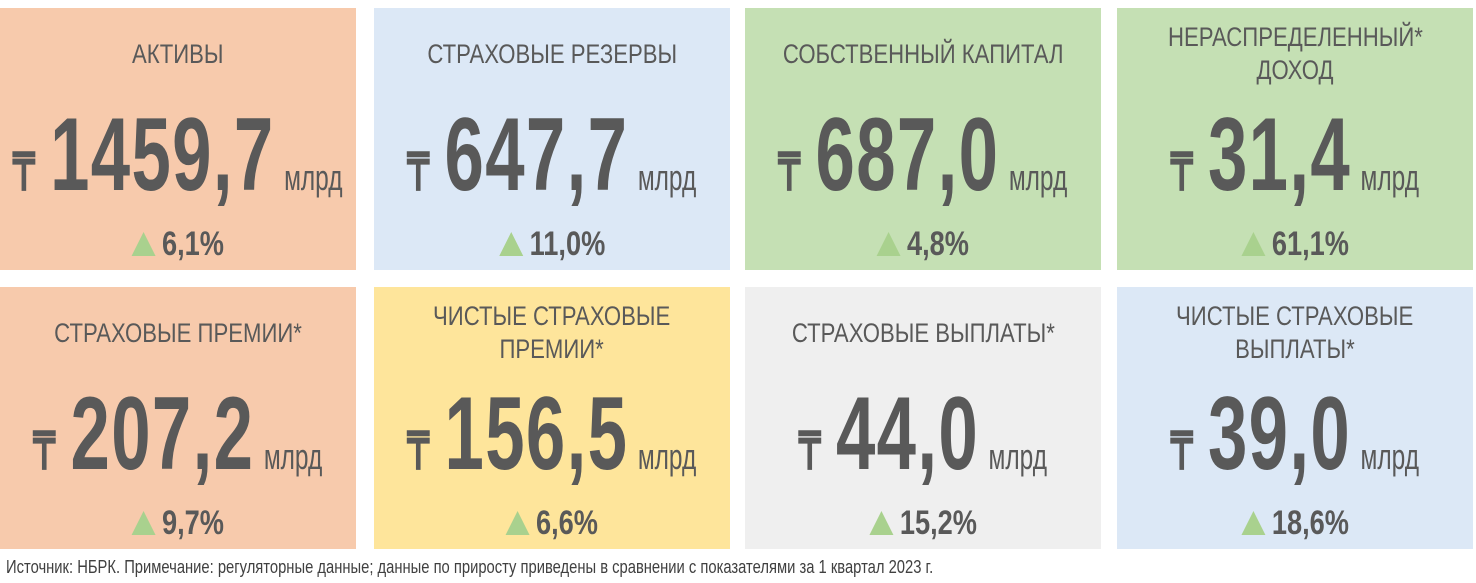 The image size is (1476, 583). I want to click on title-line: ВЫПЛАТЫ*, so click(1295, 349).